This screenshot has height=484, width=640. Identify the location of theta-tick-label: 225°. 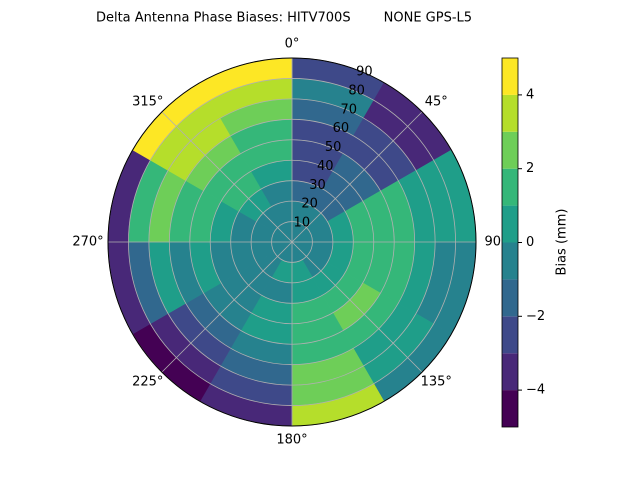
(147, 382).